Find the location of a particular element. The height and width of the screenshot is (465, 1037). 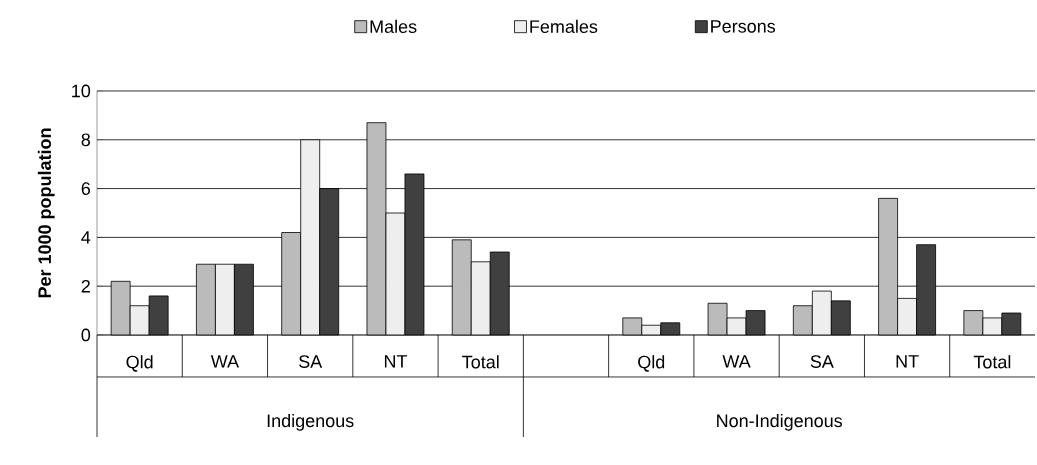

legend-label: Males is located at coordinates (393, 26).